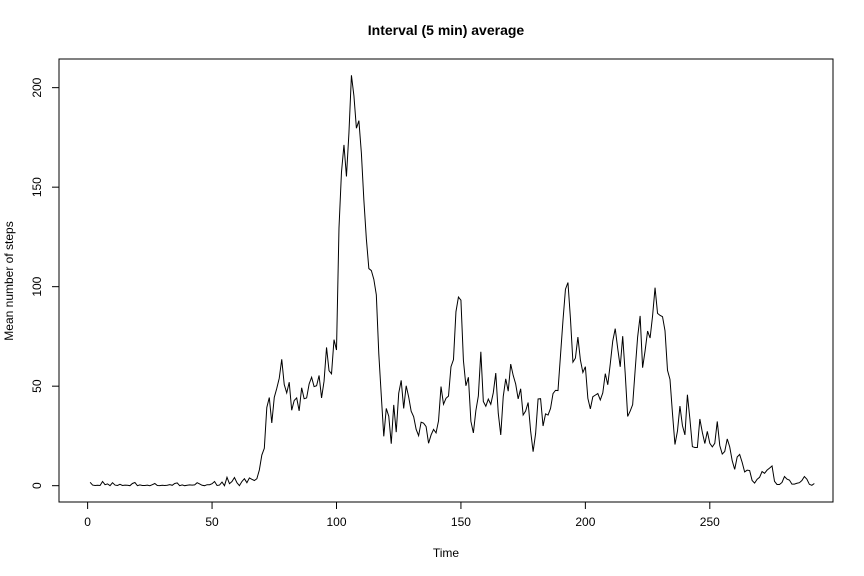 Image resolution: width=864 pixels, height=576 pixels. I want to click on chart-title: Interval (5 min) average, so click(446, 30).